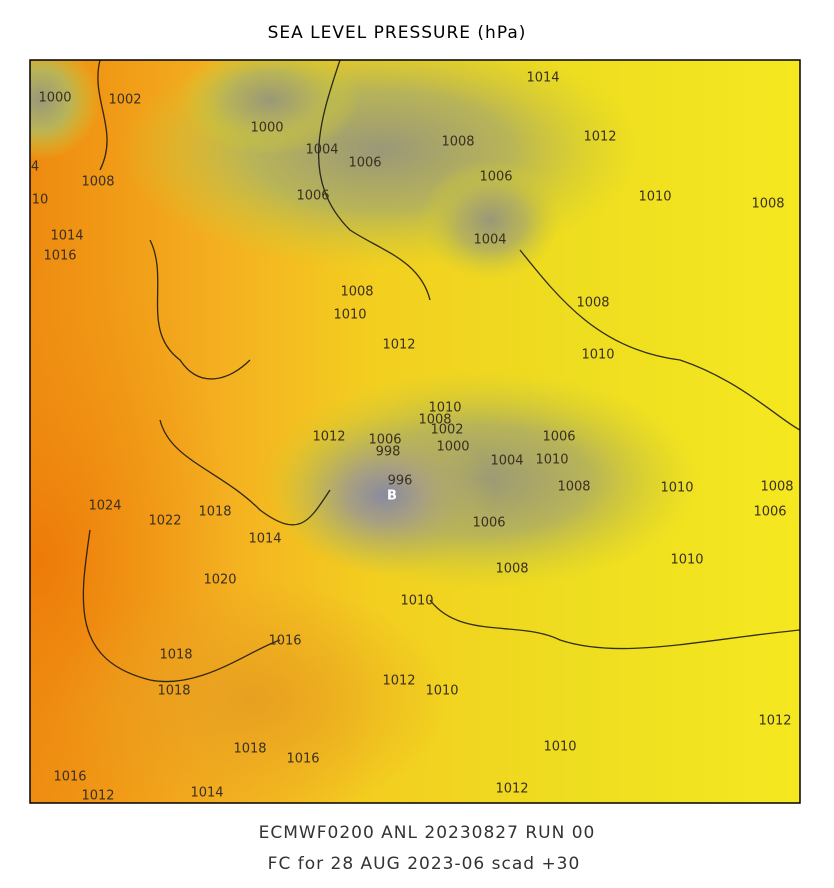 This screenshot has height=888, width=834. I want to click on footer-line: FC for 28 AUG 2023-06 scad +30, so click(424, 864).